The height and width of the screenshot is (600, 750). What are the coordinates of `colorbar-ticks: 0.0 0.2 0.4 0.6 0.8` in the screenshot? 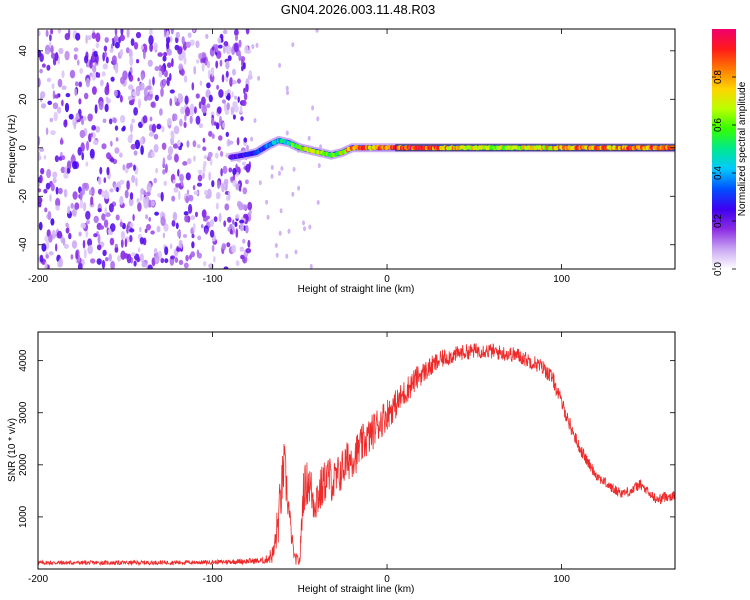 It's located at (724, 173).